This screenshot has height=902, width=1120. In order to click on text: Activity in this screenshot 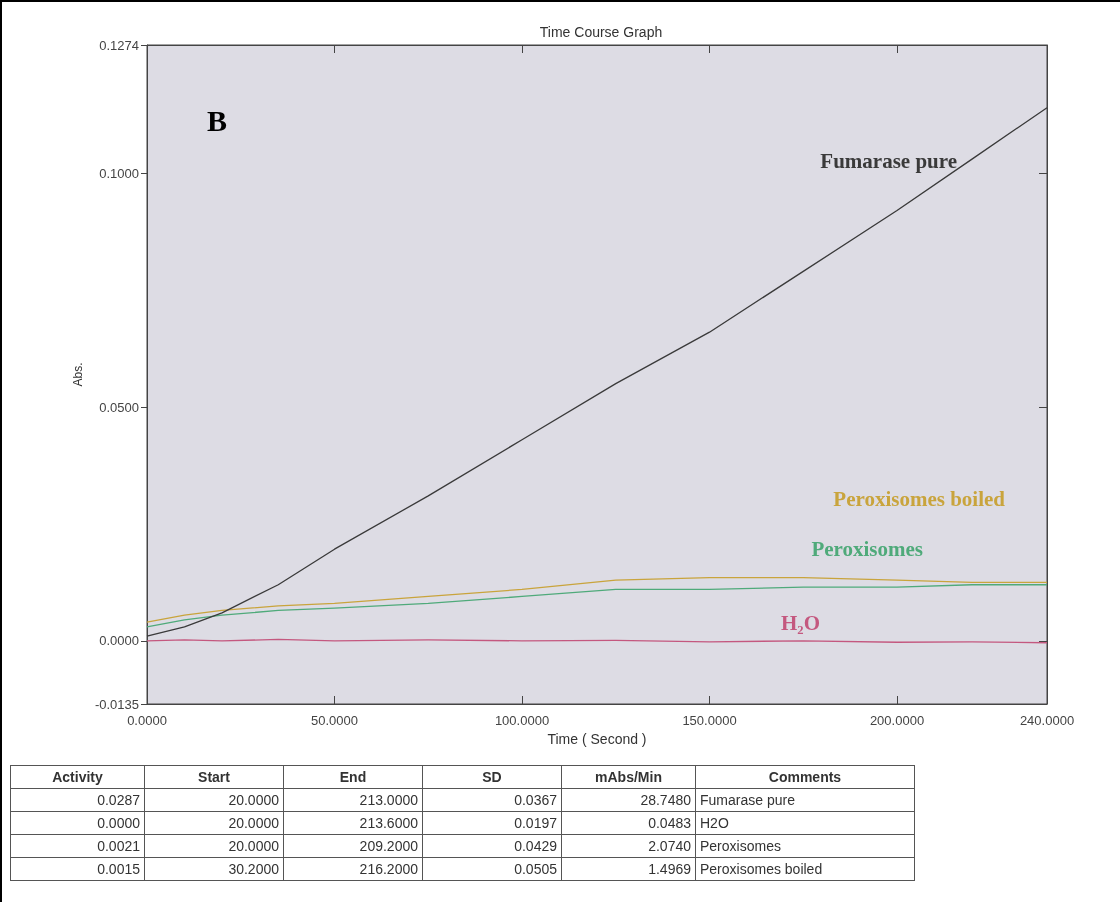, I will do `click(77, 777)`.